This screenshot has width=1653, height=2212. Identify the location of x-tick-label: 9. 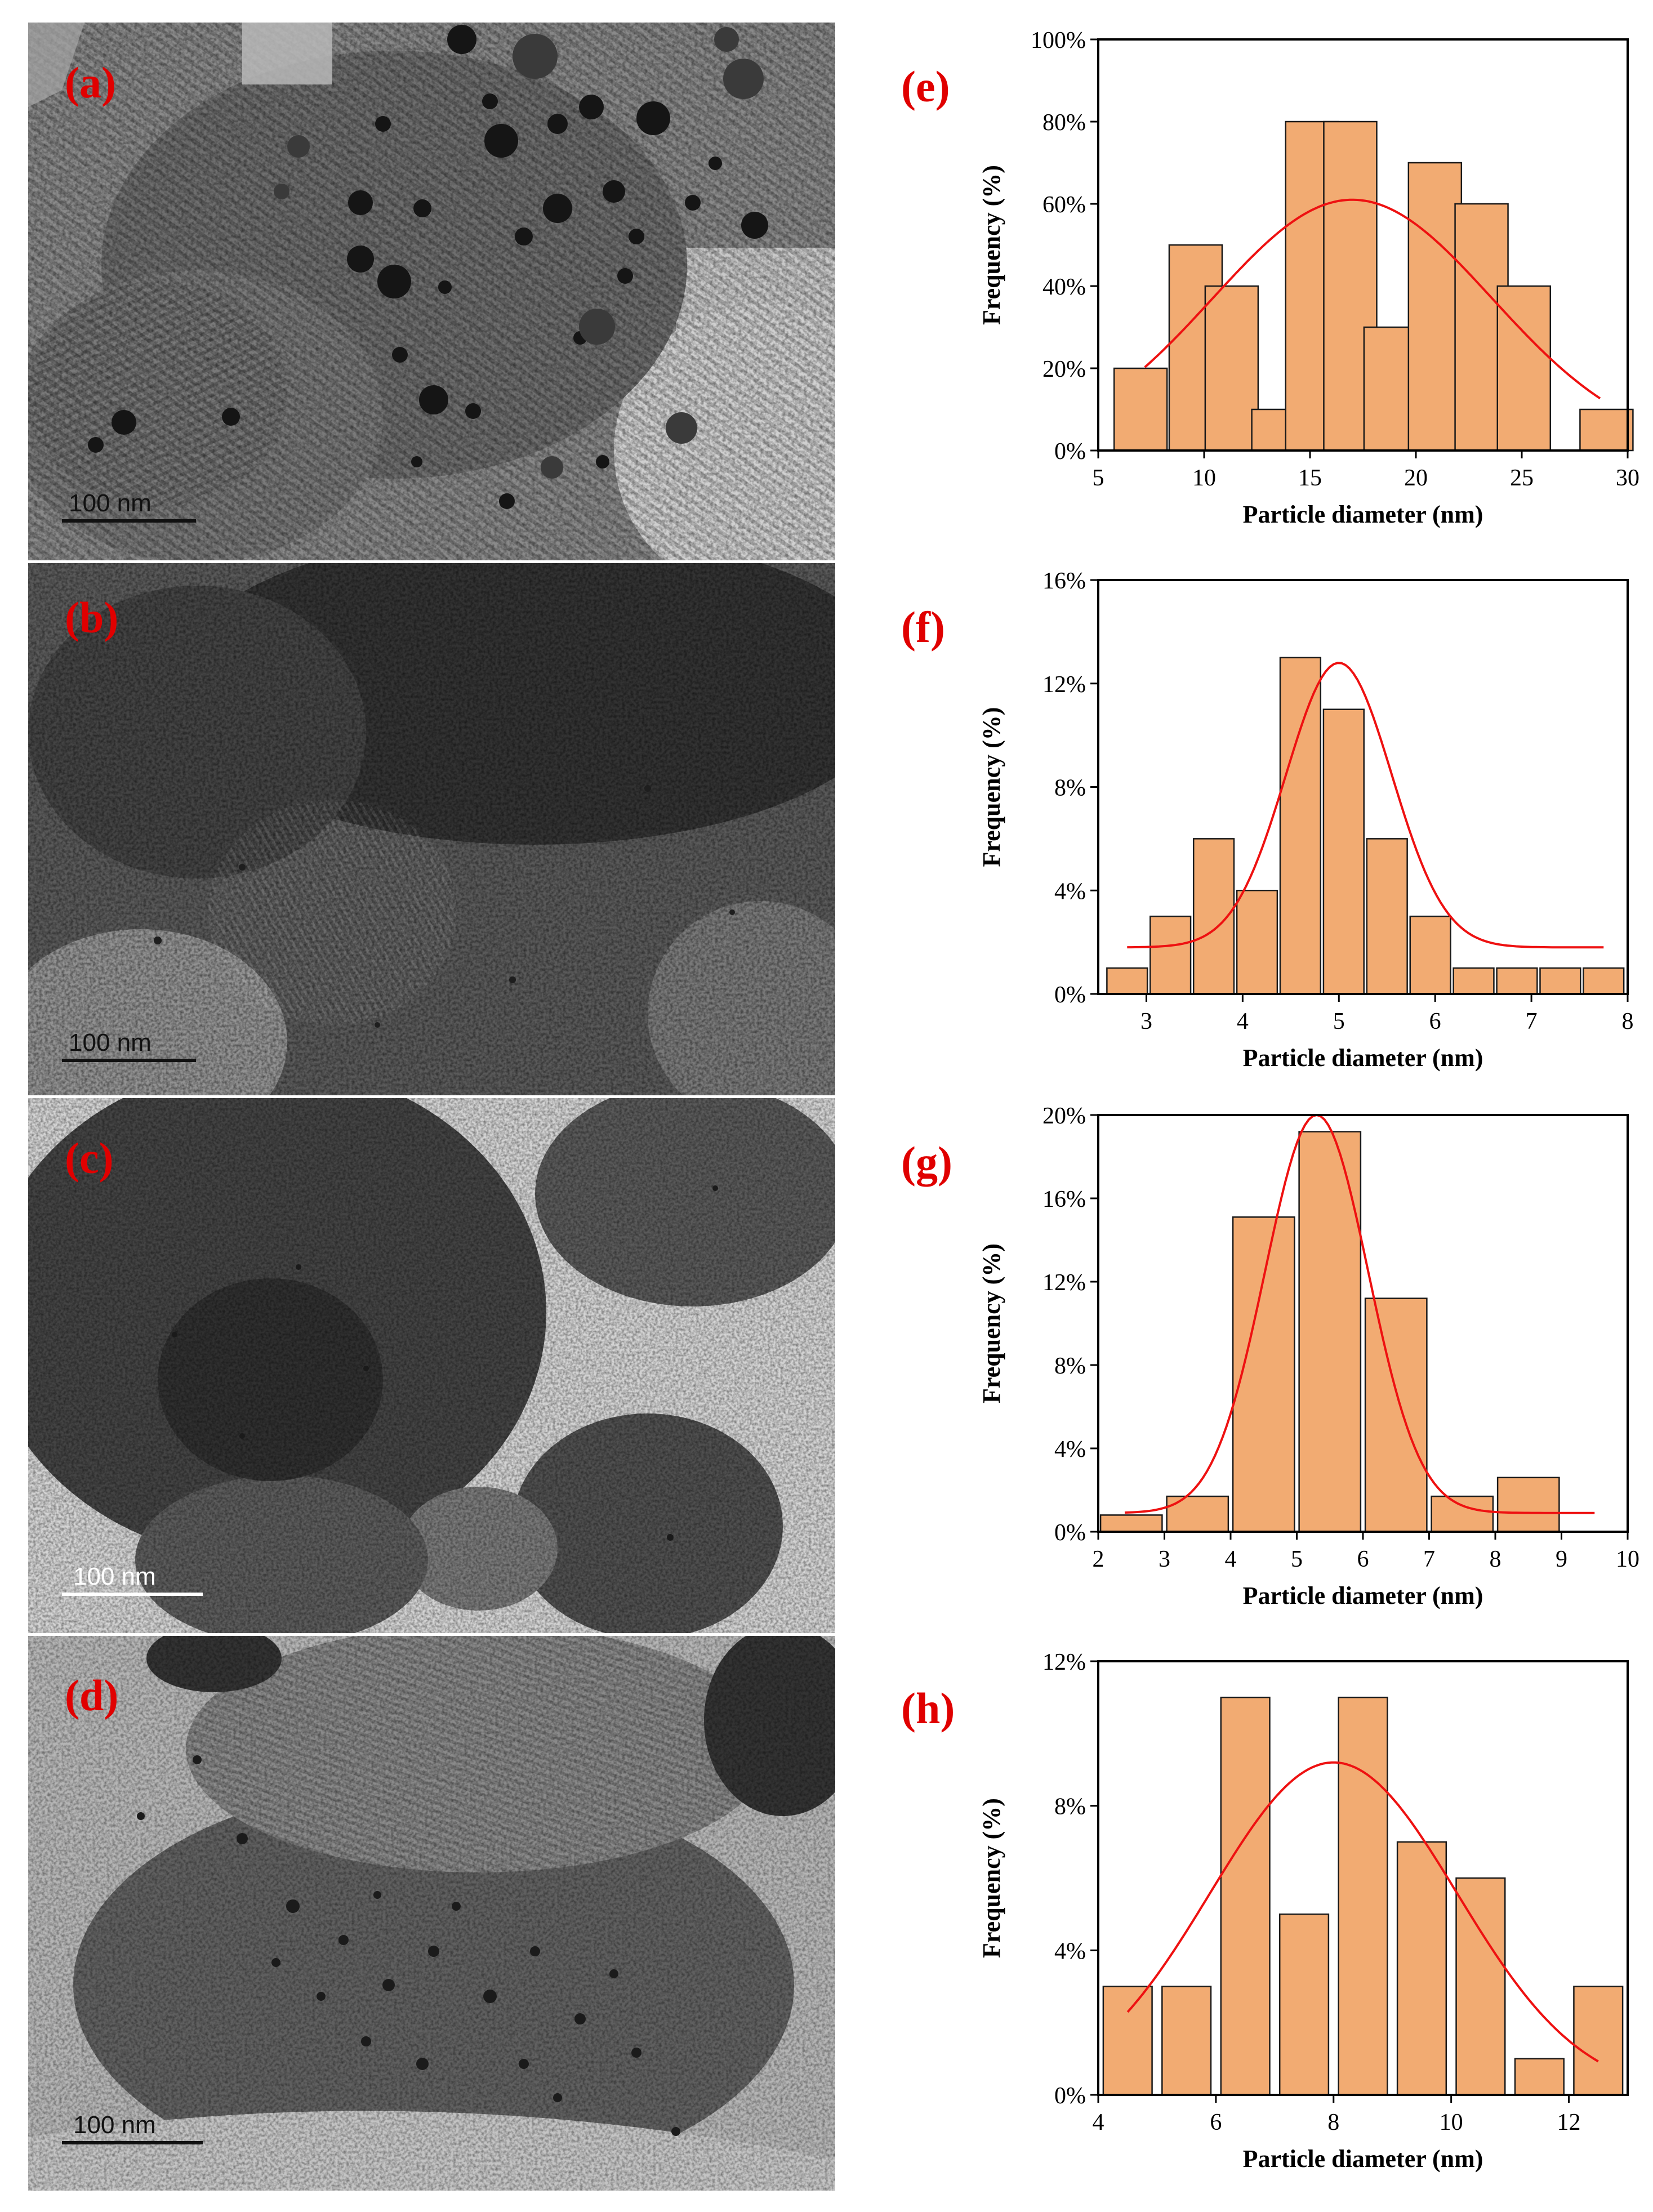
(1561, 1559).